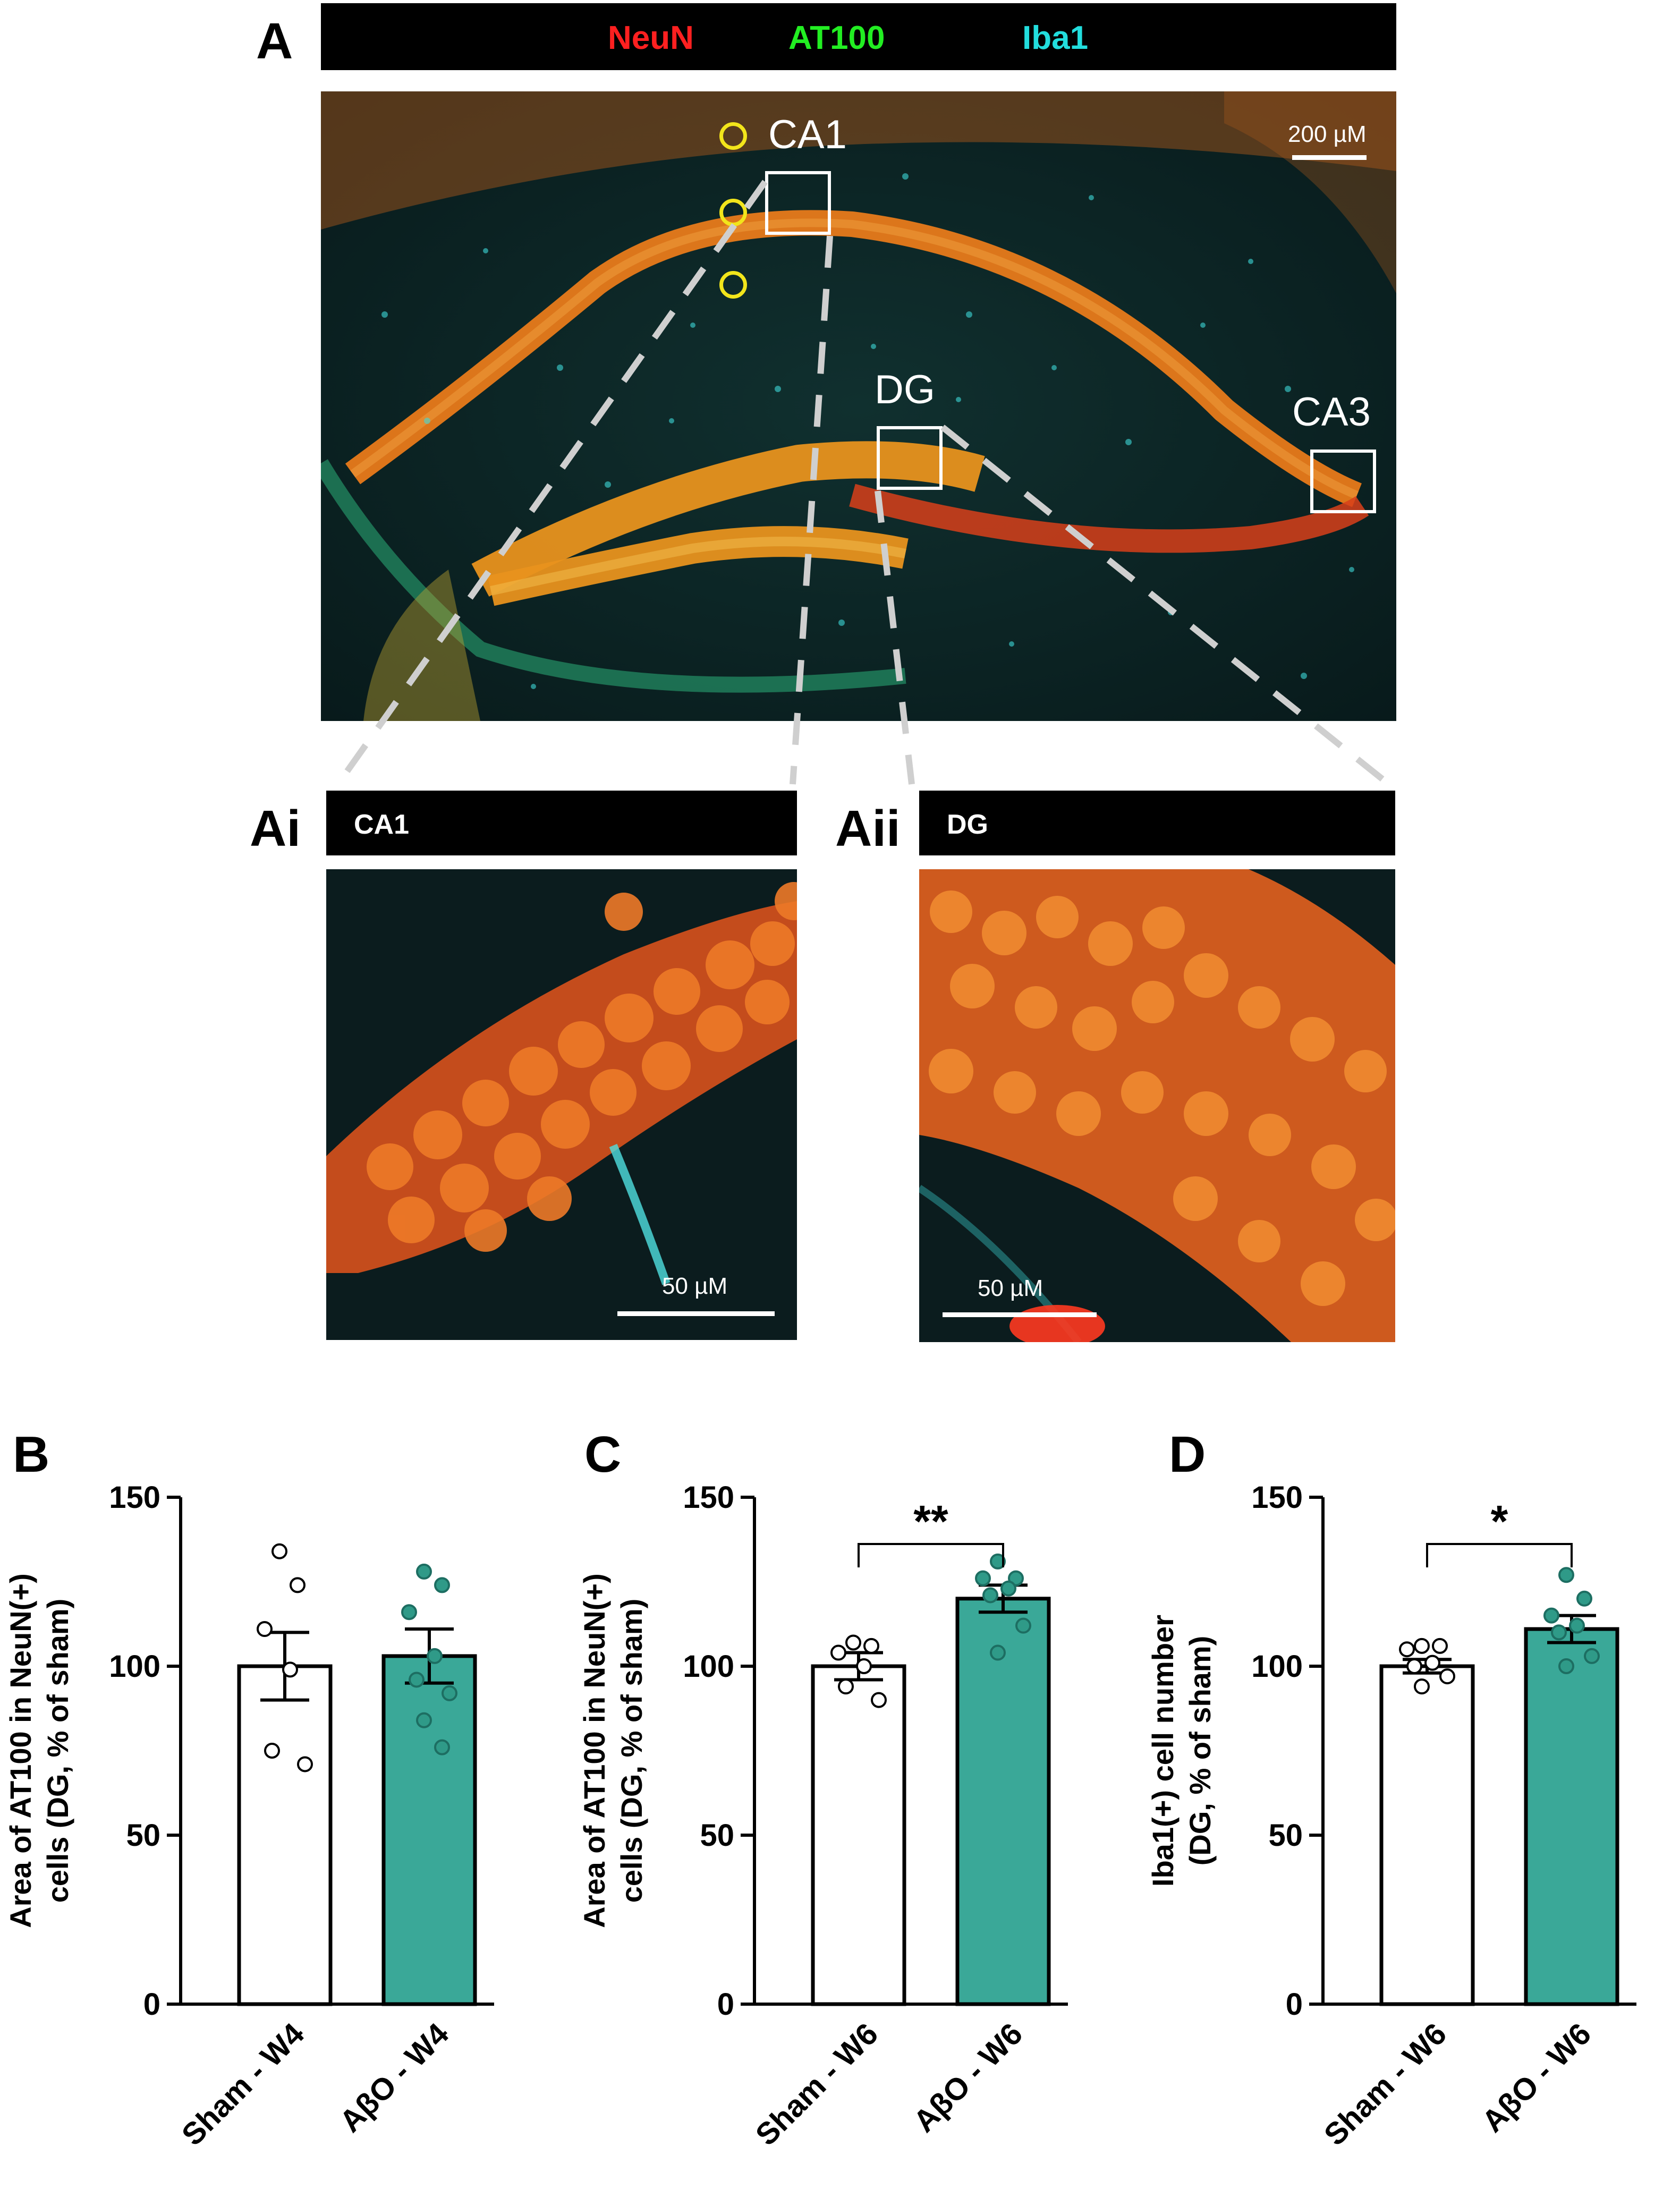  I want to click on dg-title-bar: DG, so click(1157, 823).